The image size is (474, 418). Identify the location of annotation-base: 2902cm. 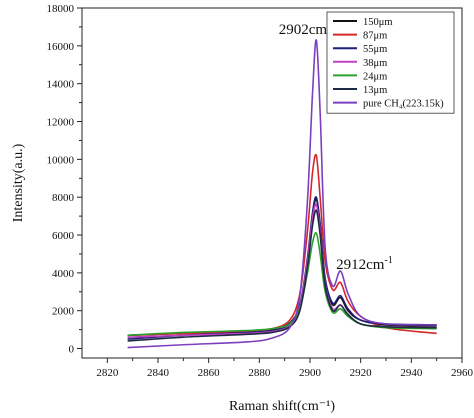
(303, 30).